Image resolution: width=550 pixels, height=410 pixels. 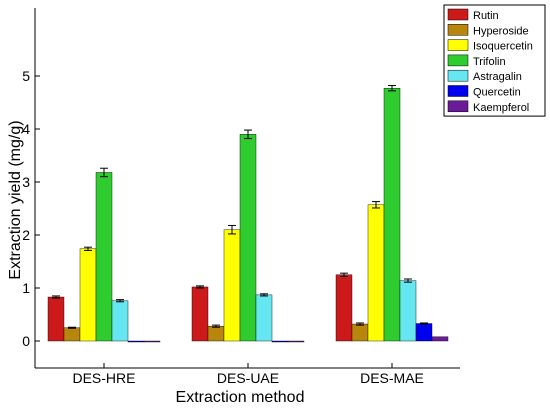 I want to click on legend-label: Kaempferol, so click(x=501, y=108).